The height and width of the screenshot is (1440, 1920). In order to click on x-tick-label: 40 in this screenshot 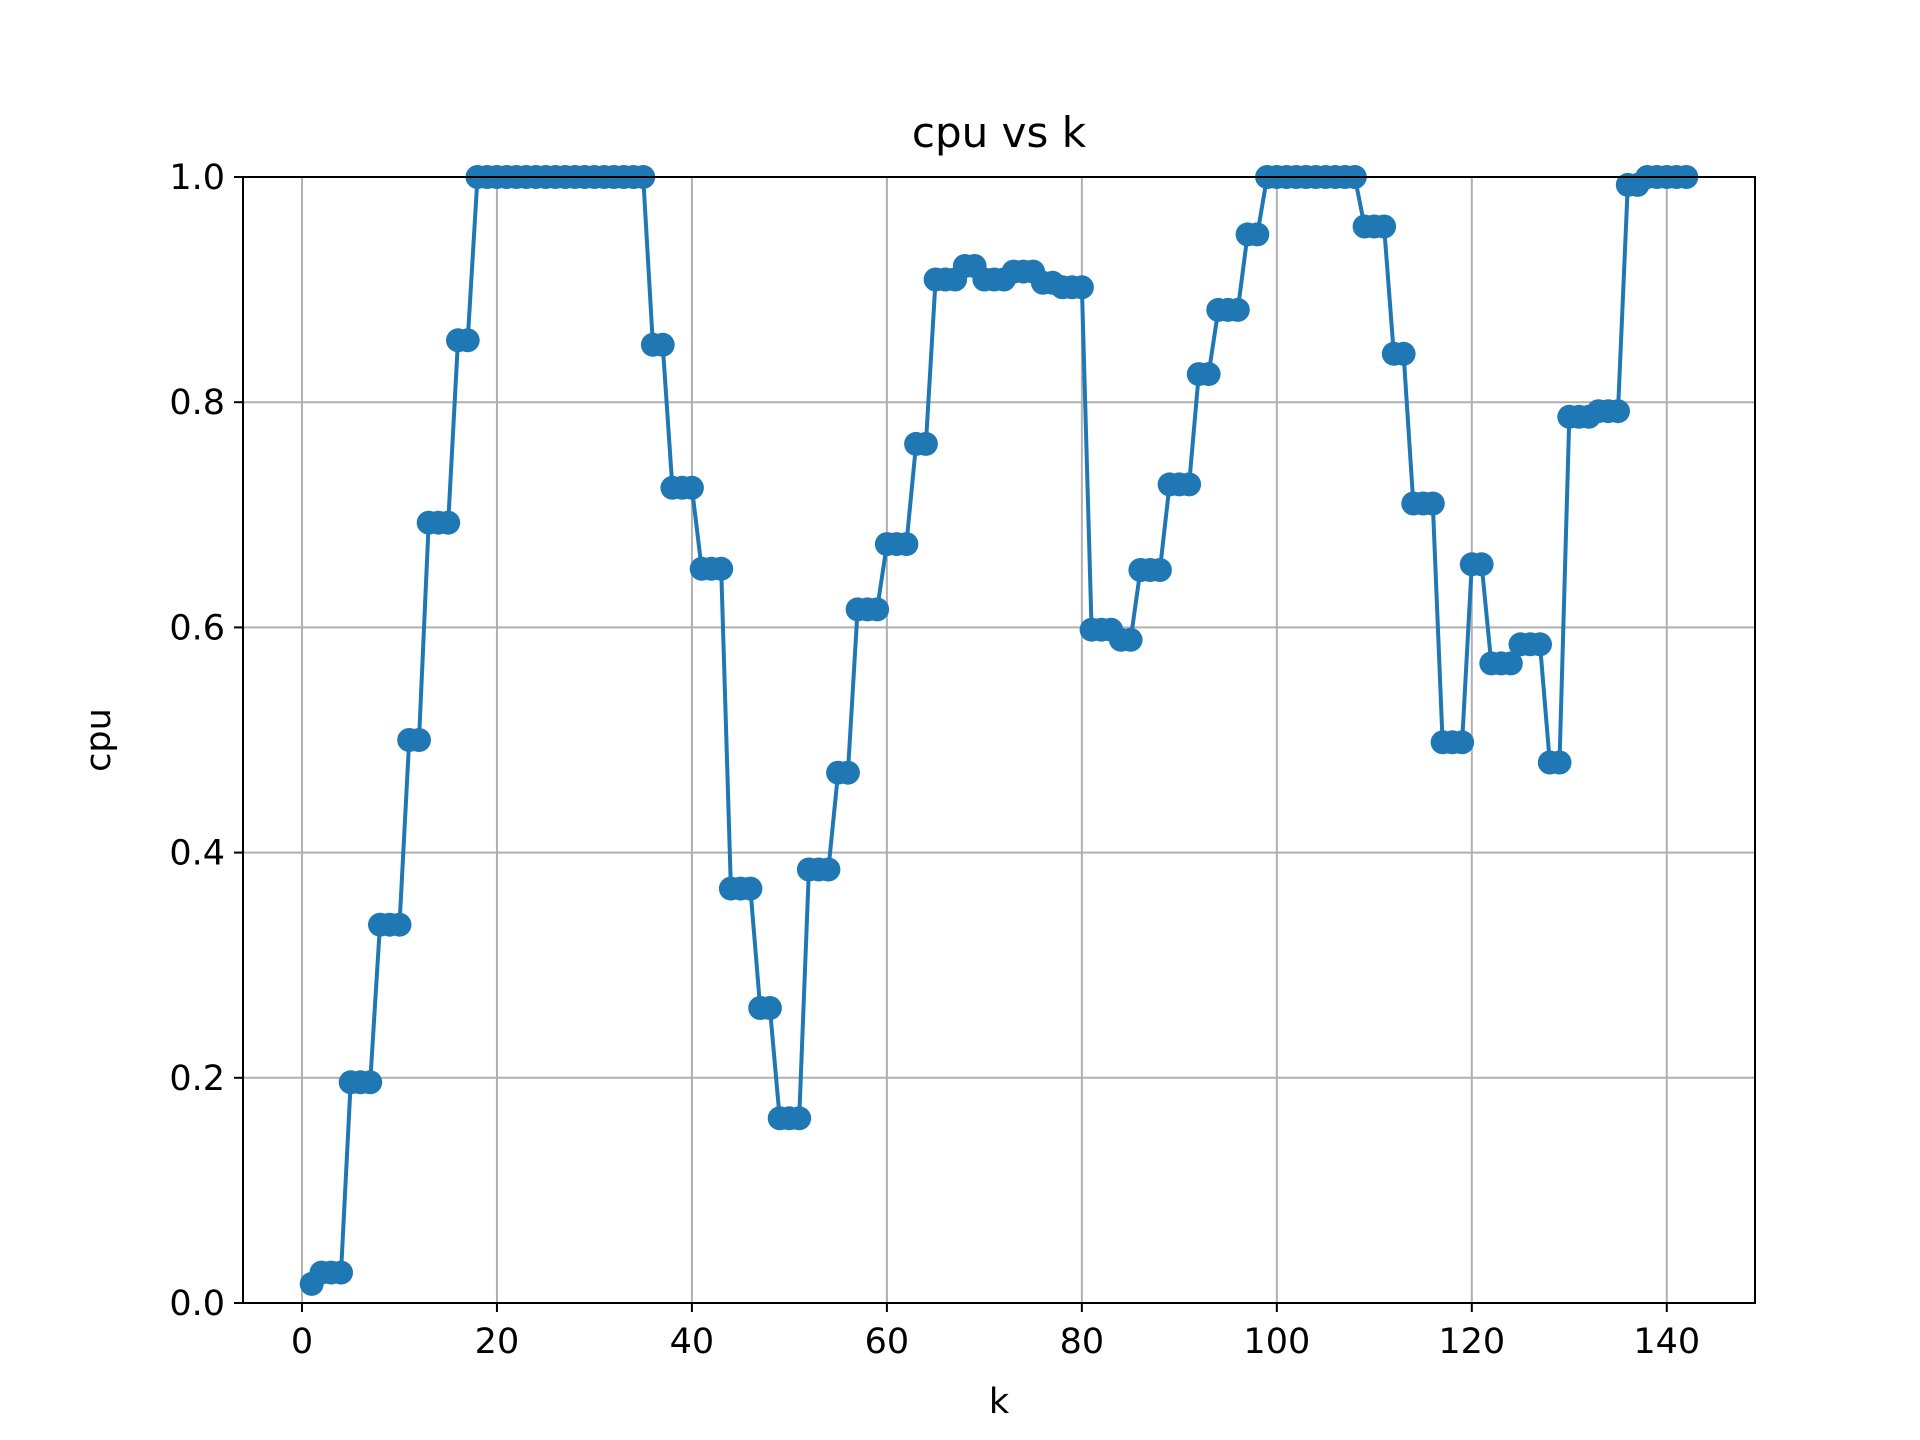, I will do `click(692, 1342)`.